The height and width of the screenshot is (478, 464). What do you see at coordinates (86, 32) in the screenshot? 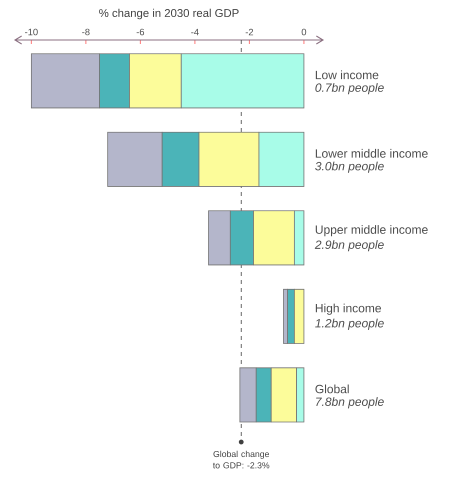
I see `x-tick-label: -8` at bounding box center [86, 32].